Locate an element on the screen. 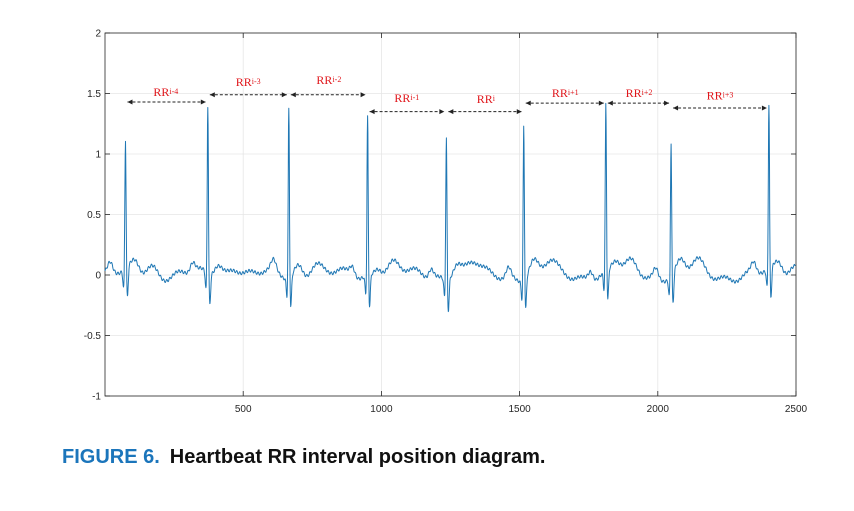 The image size is (854, 511). rr-label-2: RRi-3 is located at coordinates (248, 82).